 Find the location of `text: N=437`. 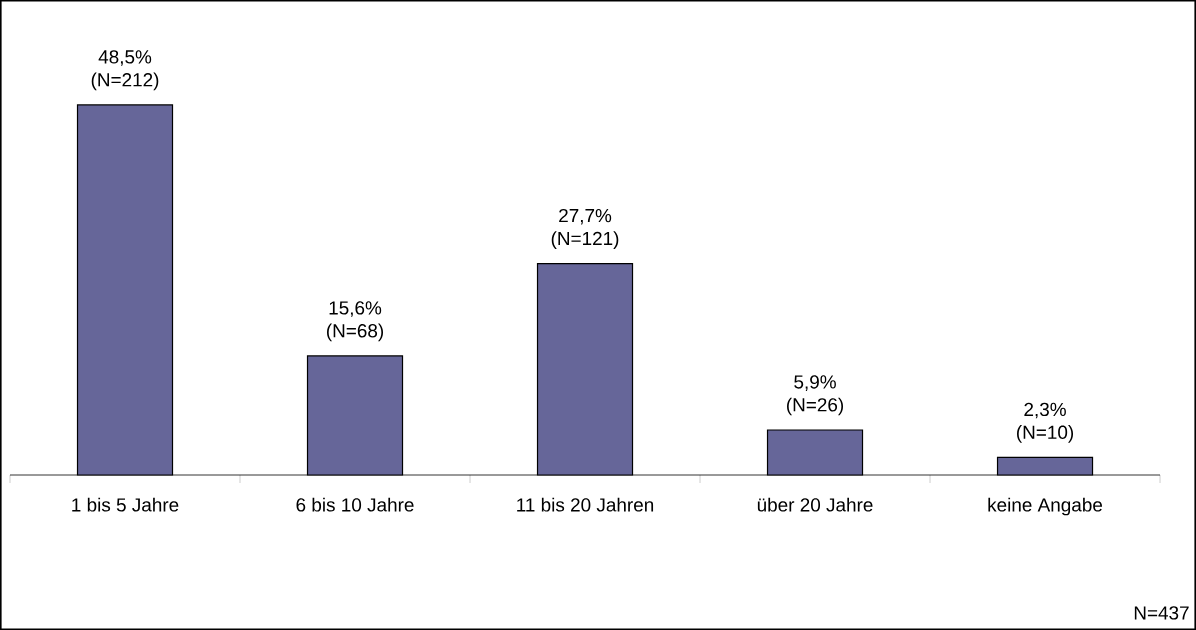

text: N=437 is located at coordinates (1161, 613).